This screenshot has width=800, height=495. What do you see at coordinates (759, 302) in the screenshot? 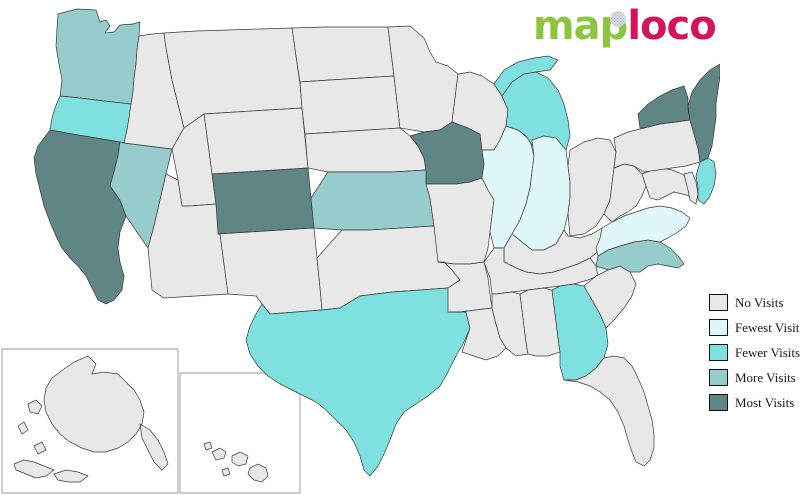
I see `legend-label-no-visits: No Visits` at bounding box center [759, 302].